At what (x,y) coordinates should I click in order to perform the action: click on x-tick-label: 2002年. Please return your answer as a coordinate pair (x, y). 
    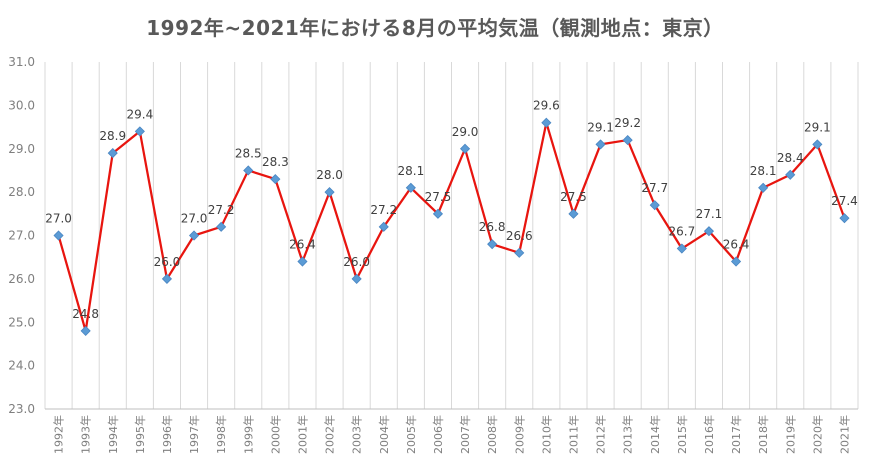
    Looking at the image, I should click on (330, 434).